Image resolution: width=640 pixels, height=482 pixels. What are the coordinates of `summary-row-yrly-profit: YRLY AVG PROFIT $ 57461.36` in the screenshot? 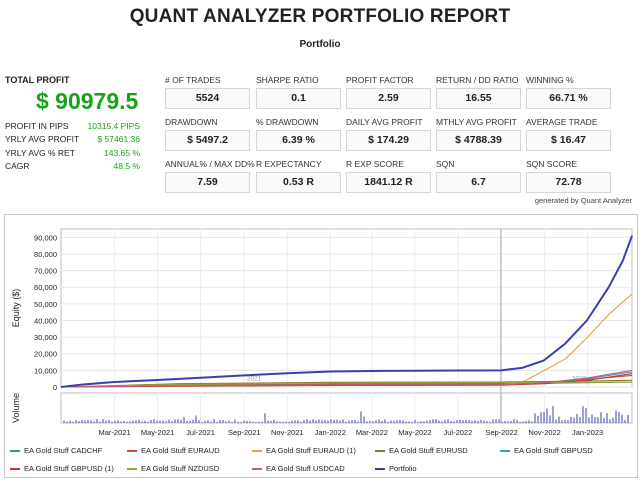 It's located at (72, 139).